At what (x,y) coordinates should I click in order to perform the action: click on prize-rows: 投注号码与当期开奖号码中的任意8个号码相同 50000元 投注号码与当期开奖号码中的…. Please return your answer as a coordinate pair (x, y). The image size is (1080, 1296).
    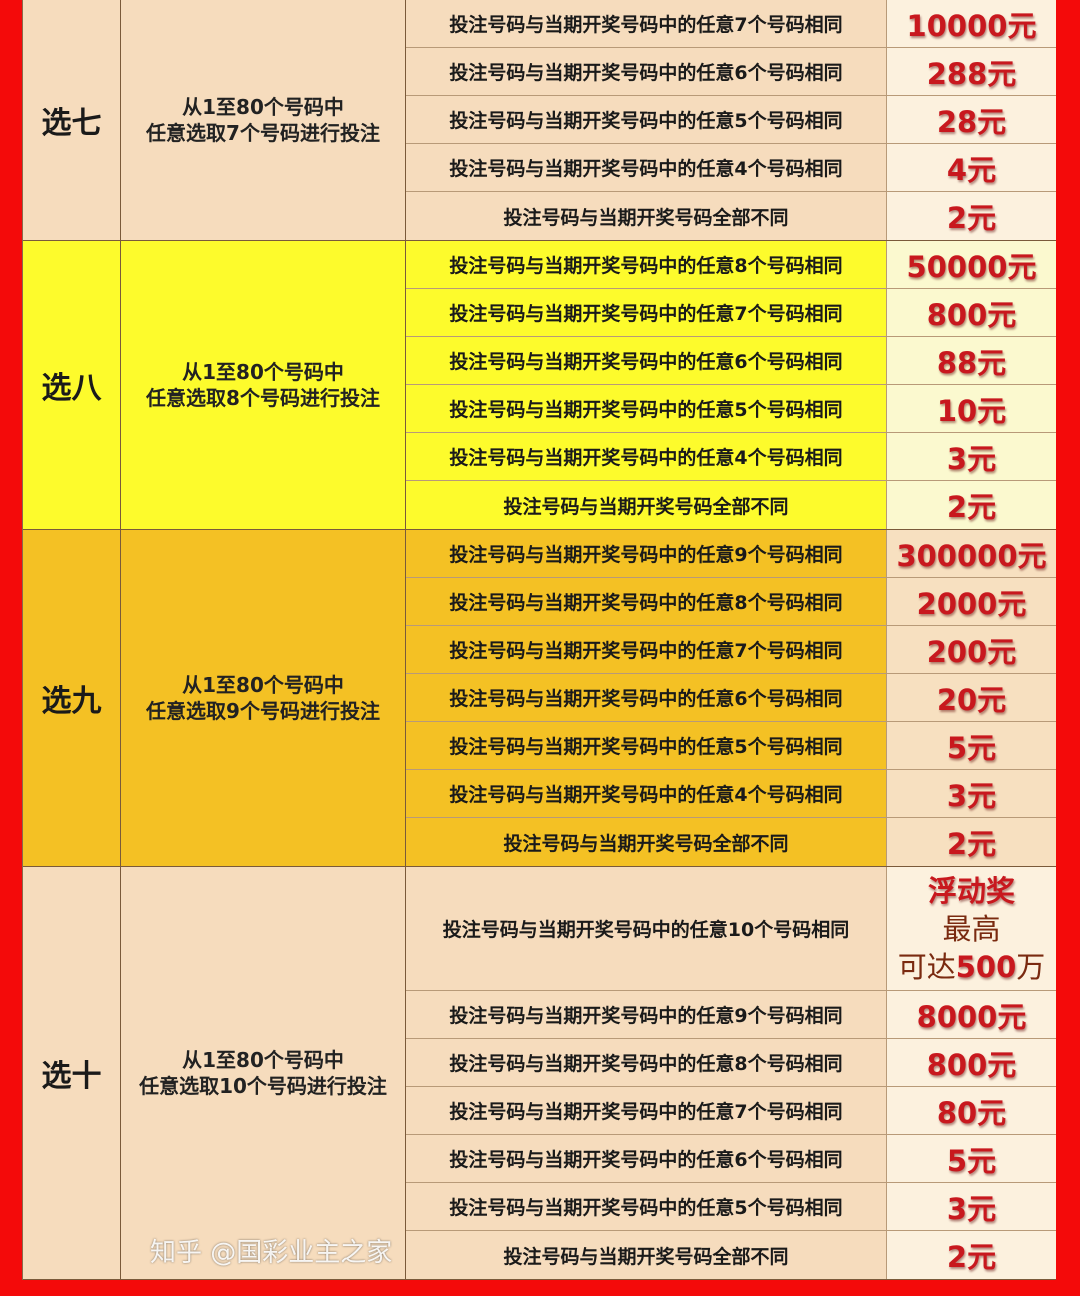
    Looking at the image, I should click on (731, 385).